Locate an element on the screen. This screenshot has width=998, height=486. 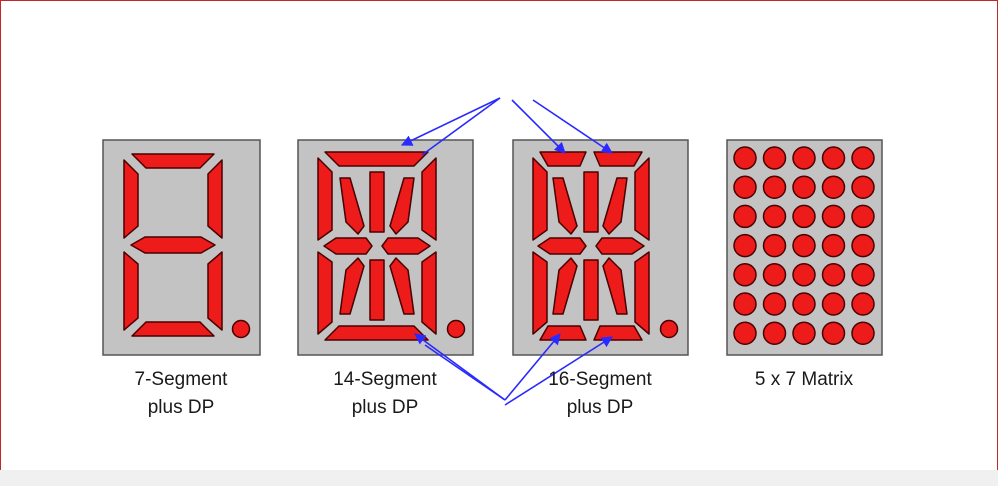
pointer-arrows is located at coordinates (506, 251).